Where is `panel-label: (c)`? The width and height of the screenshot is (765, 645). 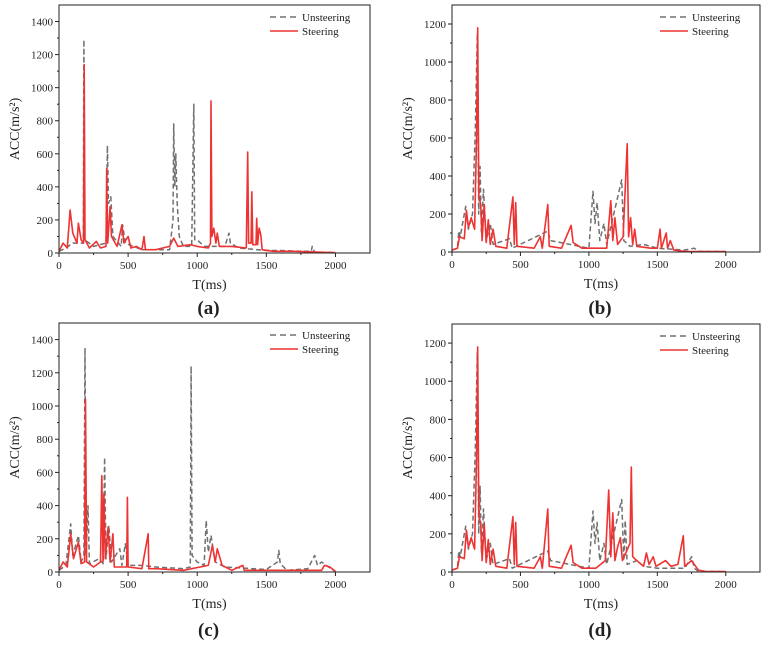
panel-label: (c) is located at coordinates (208, 630).